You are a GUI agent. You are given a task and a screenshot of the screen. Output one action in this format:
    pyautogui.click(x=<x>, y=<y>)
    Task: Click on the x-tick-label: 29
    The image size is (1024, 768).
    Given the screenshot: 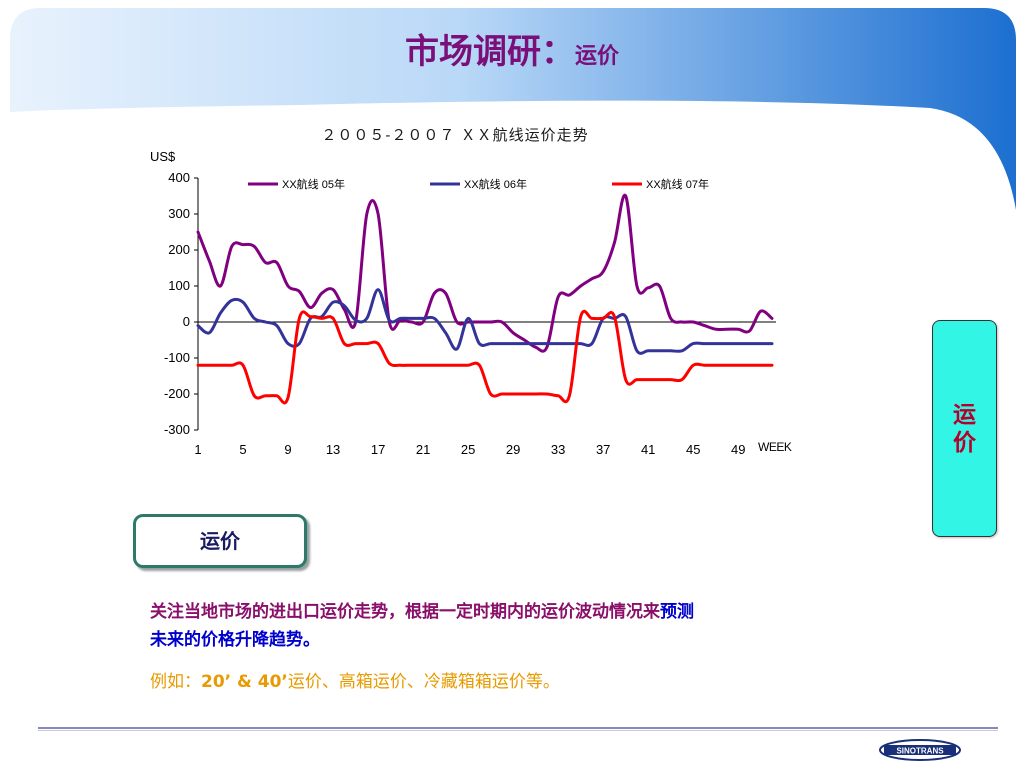 What is the action you would take?
    pyautogui.click(x=513, y=449)
    